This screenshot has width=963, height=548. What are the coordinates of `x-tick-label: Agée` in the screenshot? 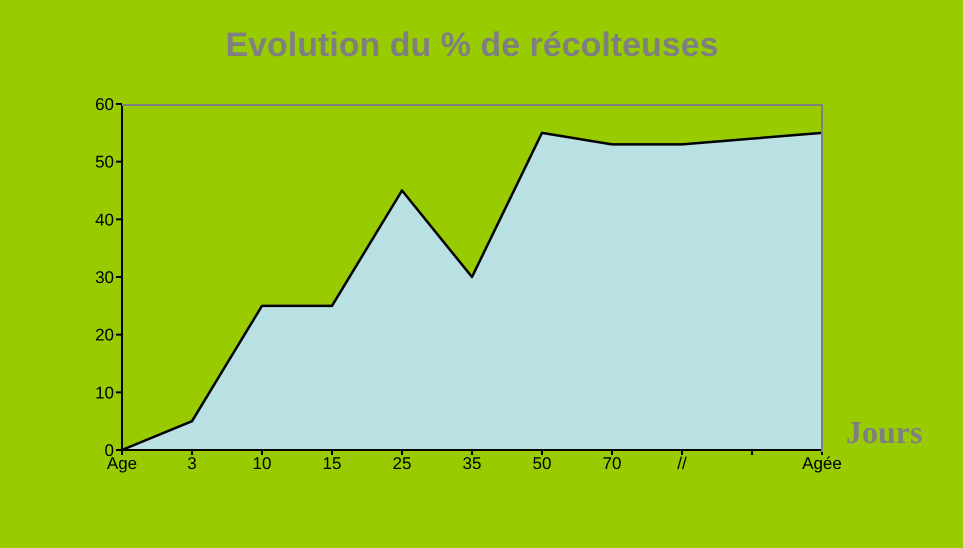 It's located at (822, 464).